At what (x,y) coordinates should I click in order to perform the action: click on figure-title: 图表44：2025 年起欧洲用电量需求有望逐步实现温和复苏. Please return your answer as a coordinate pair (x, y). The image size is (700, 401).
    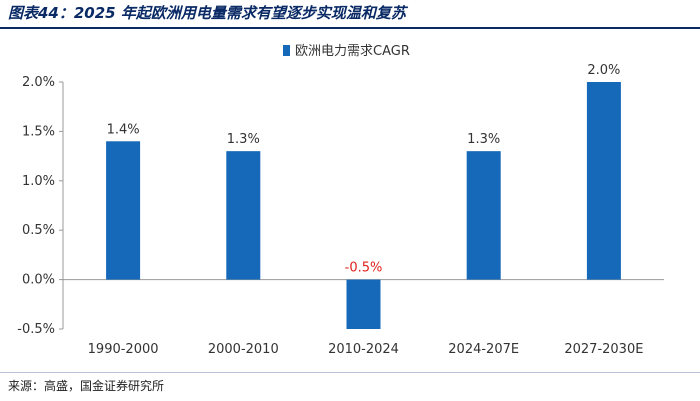
    Looking at the image, I should click on (207, 13).